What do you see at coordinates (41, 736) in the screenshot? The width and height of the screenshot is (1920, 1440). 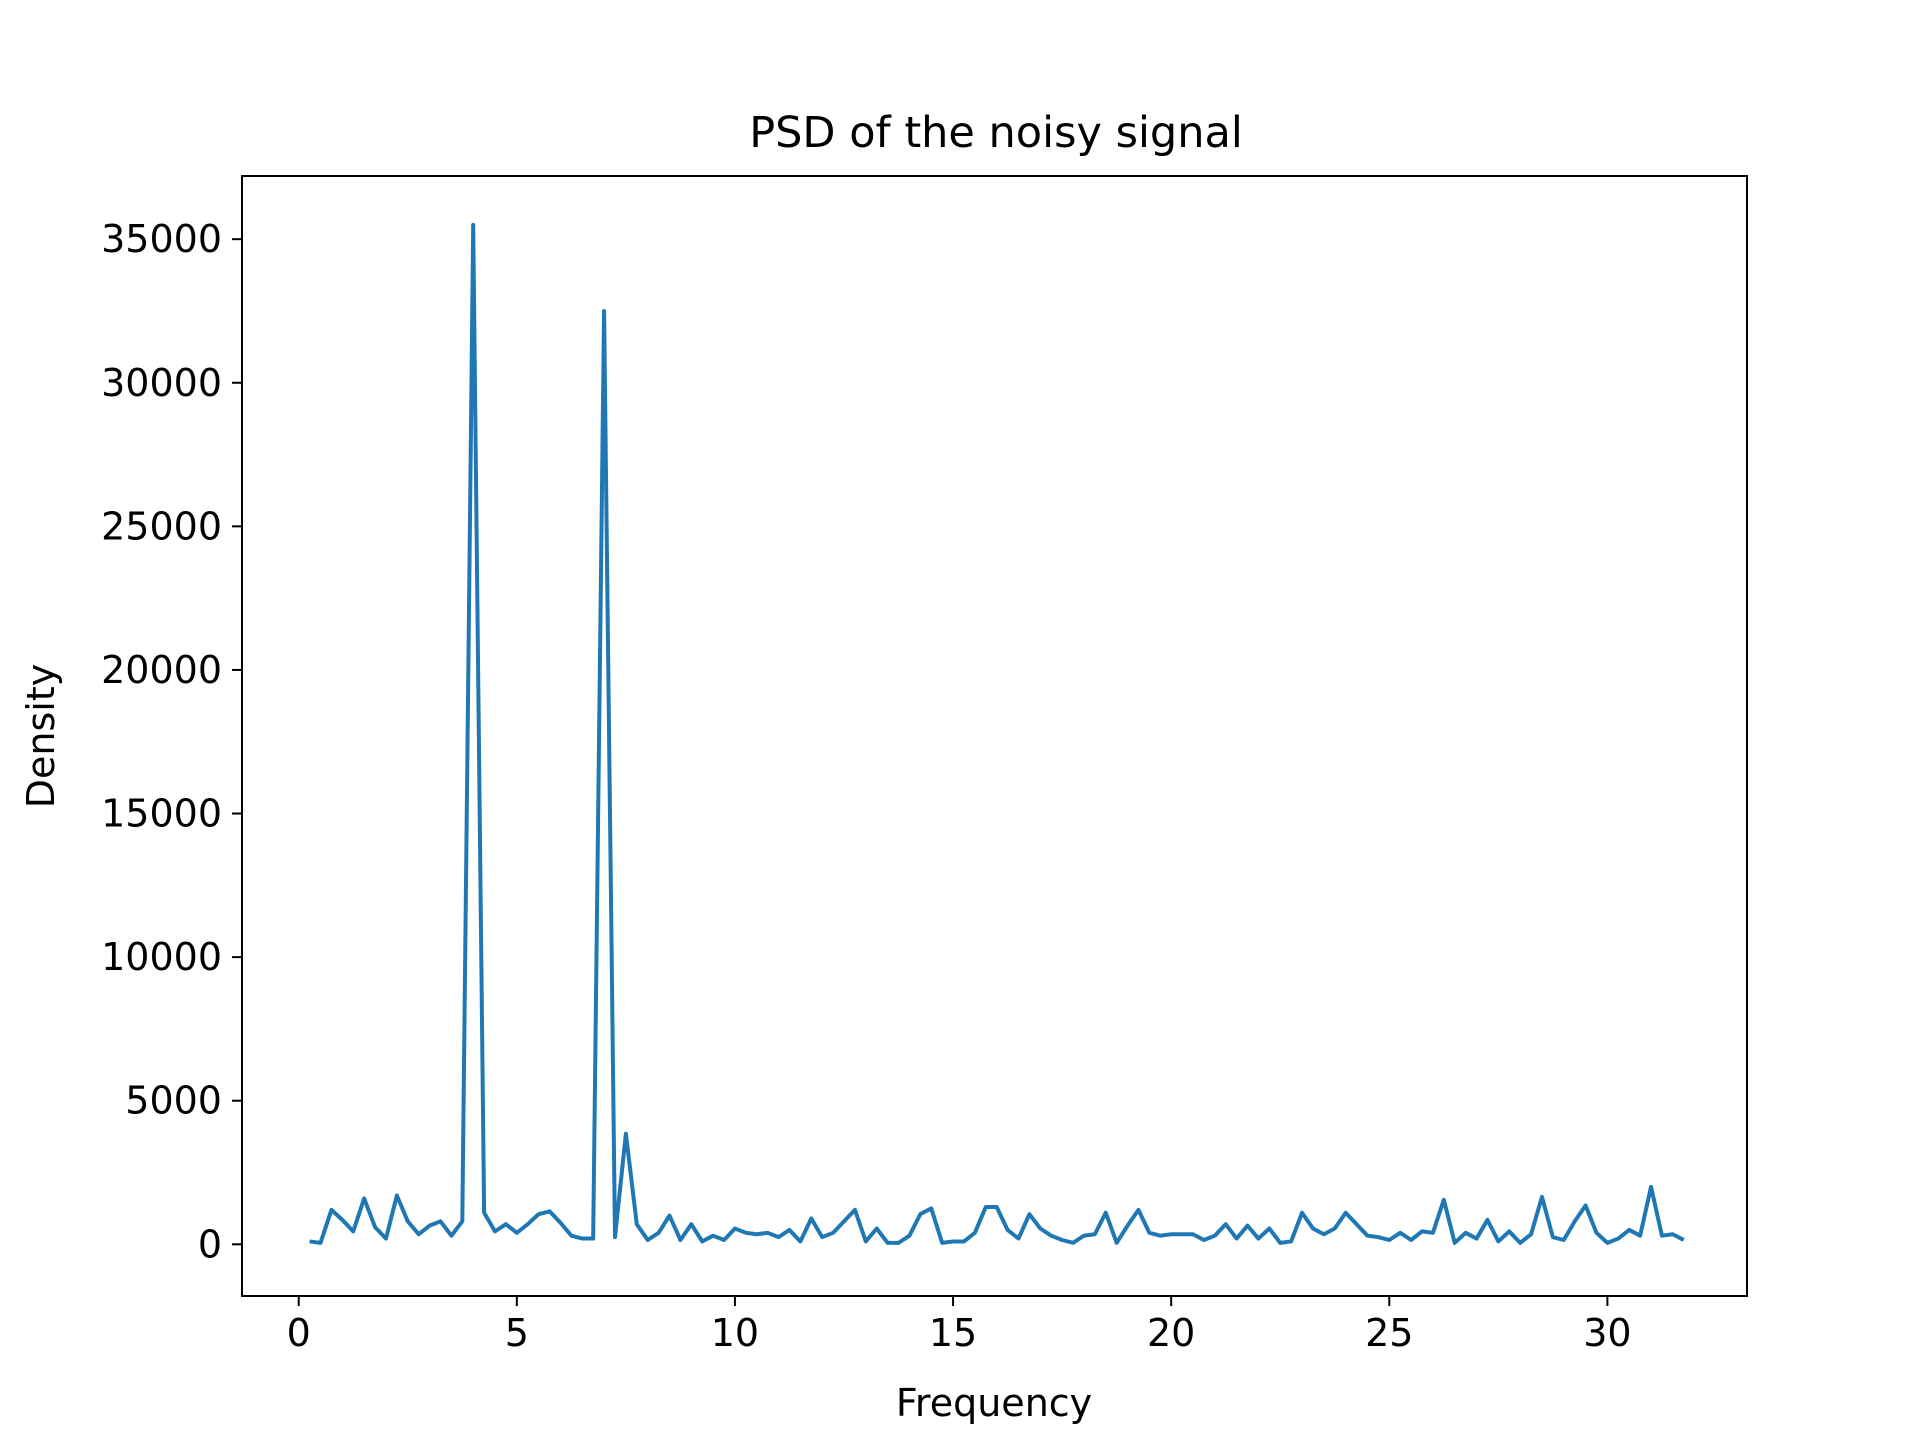 I see `y-axis-label: Density` at bounding box center [41, 736].